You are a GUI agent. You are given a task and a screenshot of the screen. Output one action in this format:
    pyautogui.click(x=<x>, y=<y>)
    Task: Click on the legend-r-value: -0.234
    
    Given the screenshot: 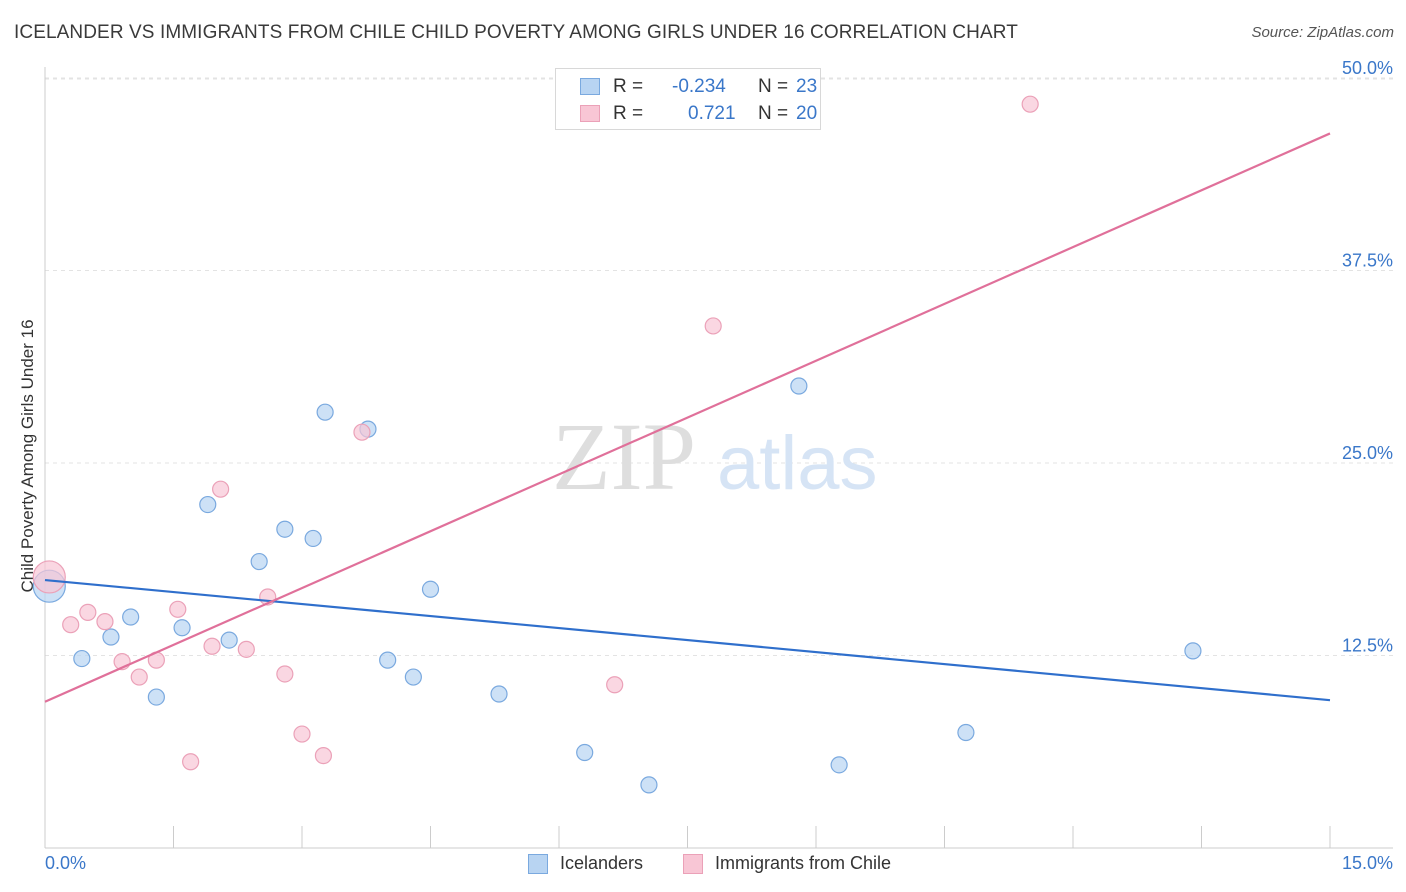 What is the action you would take?
    pyautogui.click(x=699, y=86)
    